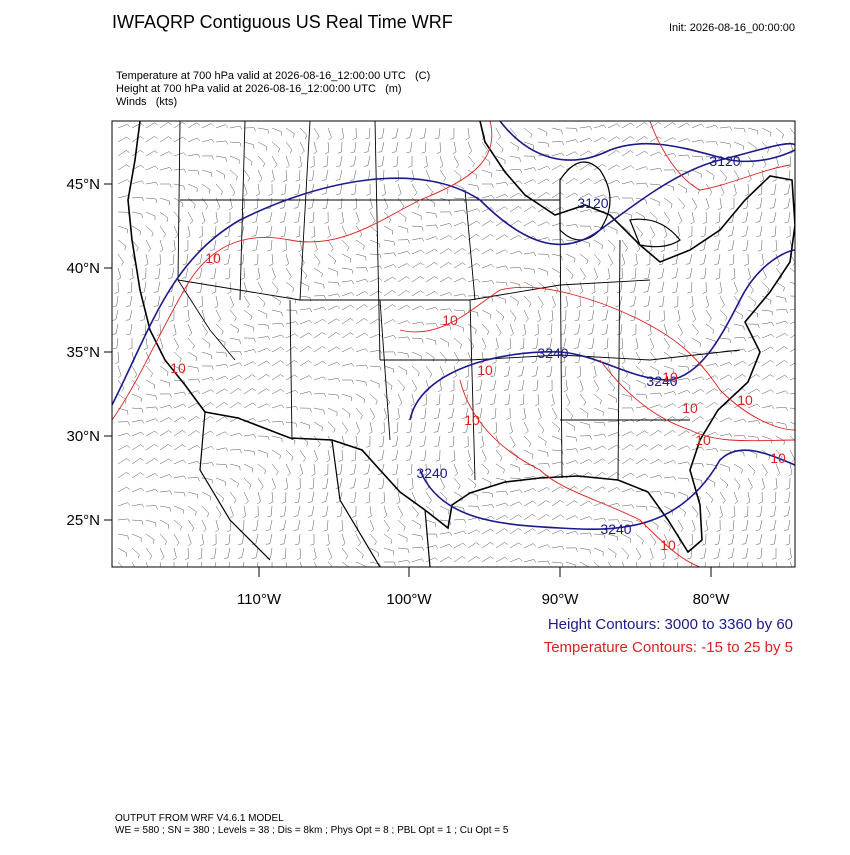 The image size is (850, 855). What do you see at coordinates (561, 599) in the screenshot?
I see `lon-label: 90°W` at bounding box center [561, 599].